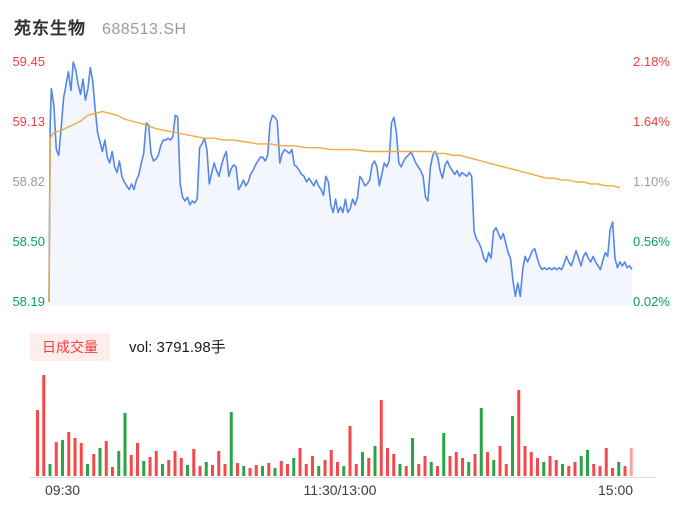  What do you see at coordinates (63, 490) in the screenshot?
I see `time-label-open: 09:30` at bounding box center [63, 490].